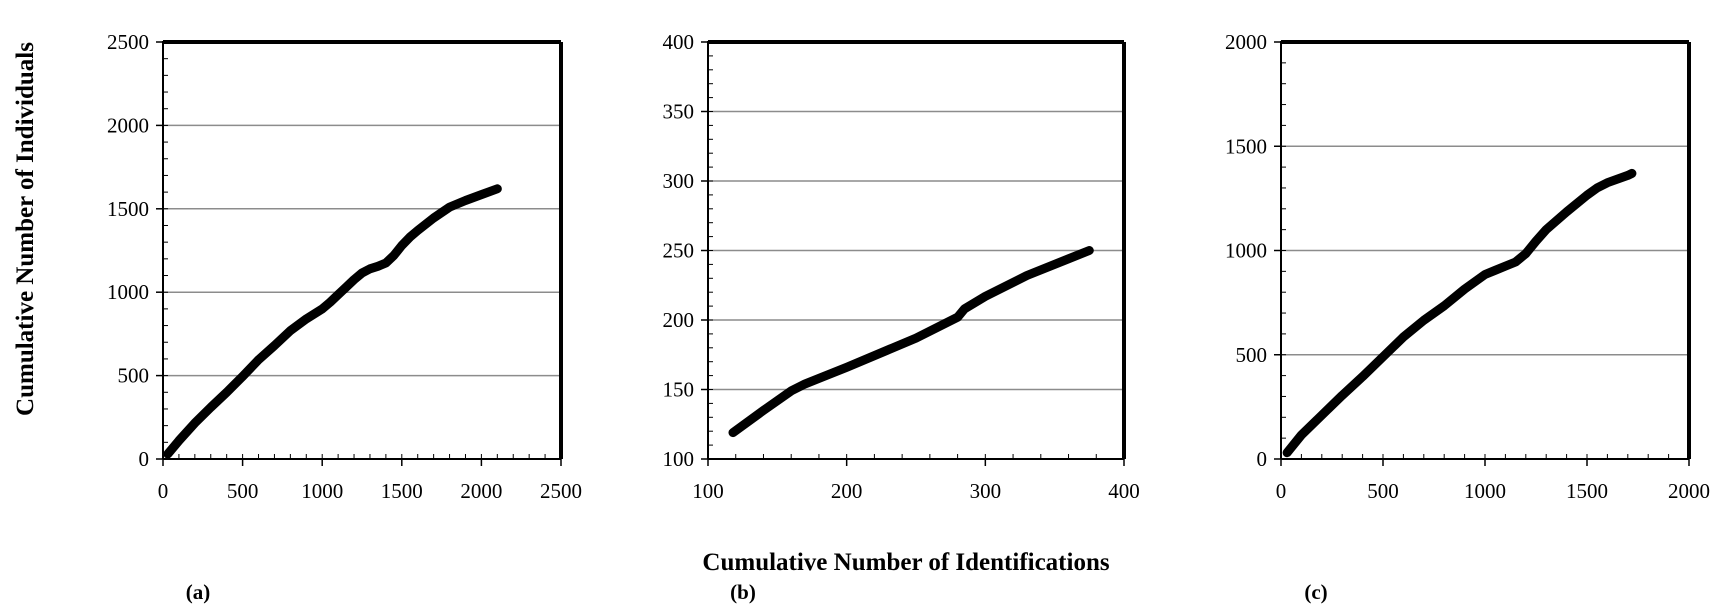 This screenshot has width=1728, height=609. I want to click on y-tick-label-c-0: 0, so click(1262, 459).